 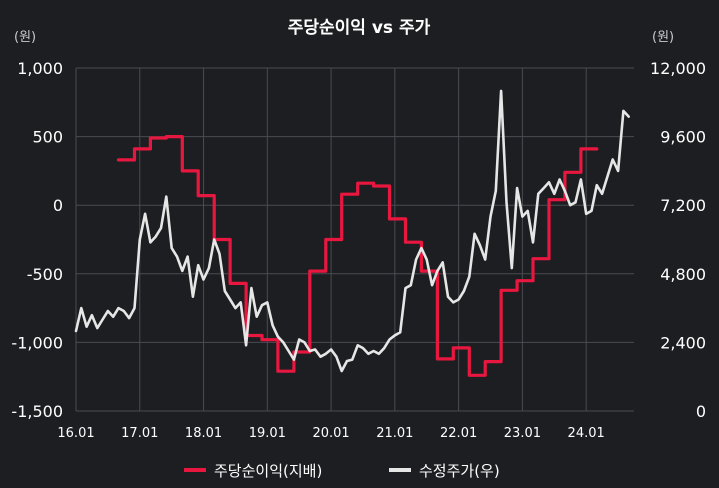 What do you see at coordinates (701, 411) in the screenshot?
I see `right-y-tick-label: 0` at bounding box center [701, 411].